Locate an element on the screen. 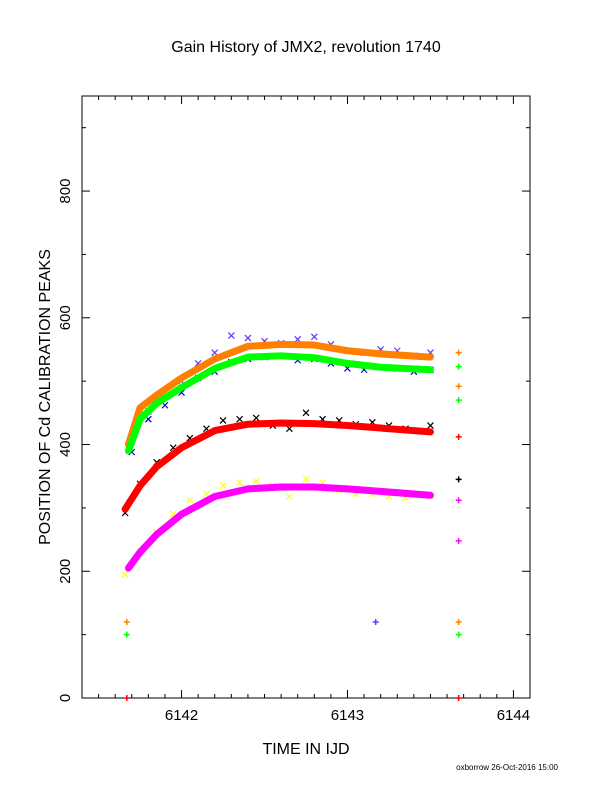 The height and width of the screenshot is (792, 612). y-tick-label: 400 is located at coordinates (65, 444).